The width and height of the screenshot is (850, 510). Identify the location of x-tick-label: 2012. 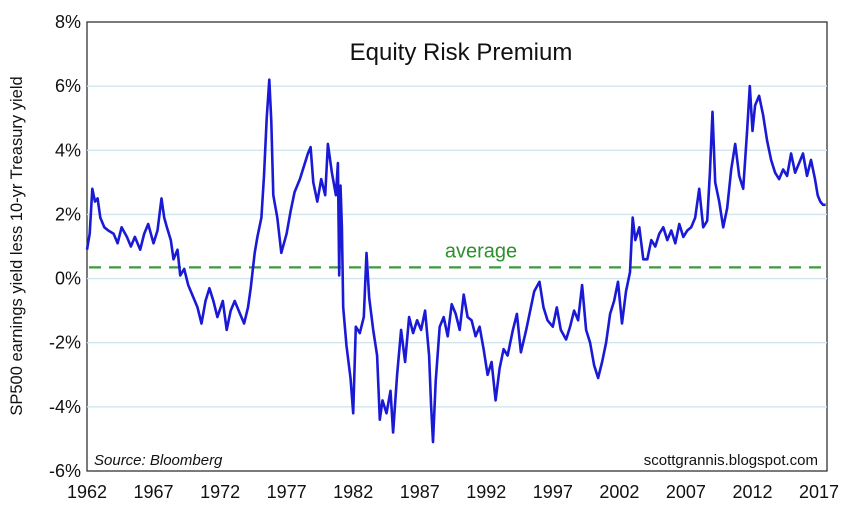
(752, 492).